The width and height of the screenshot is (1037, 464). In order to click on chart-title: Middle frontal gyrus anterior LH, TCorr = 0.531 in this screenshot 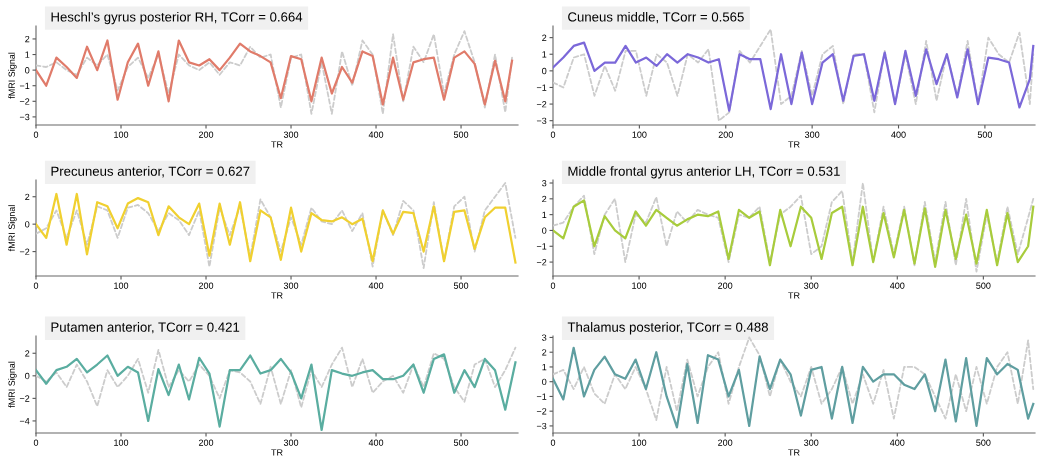, I will do `click(704, 172)`.